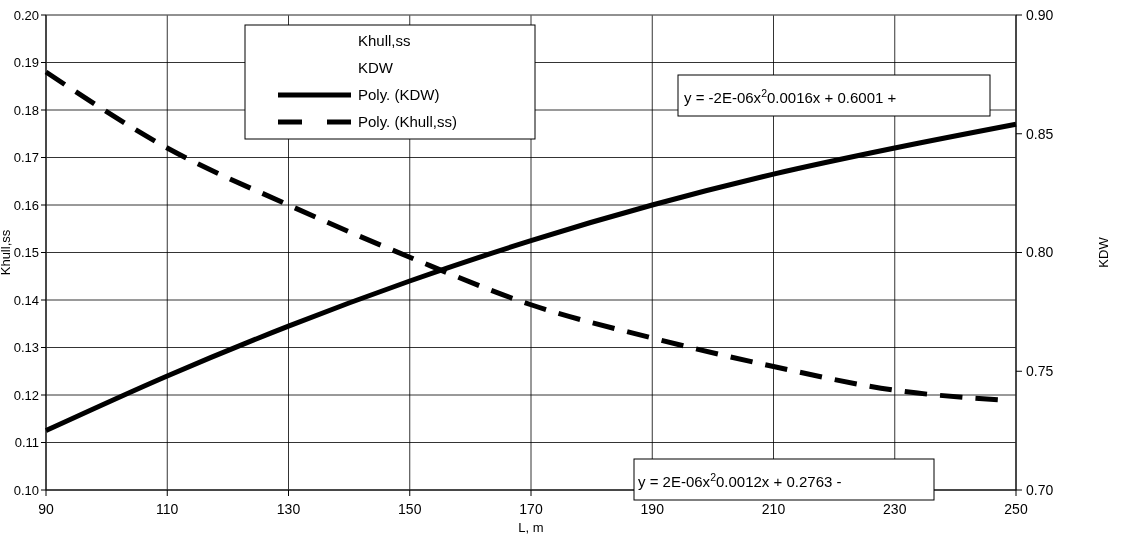  What do you see at coordinates (46, 509) in the screenshot?
I see `x-tick-label: 90` at bounding box center [46, 509].